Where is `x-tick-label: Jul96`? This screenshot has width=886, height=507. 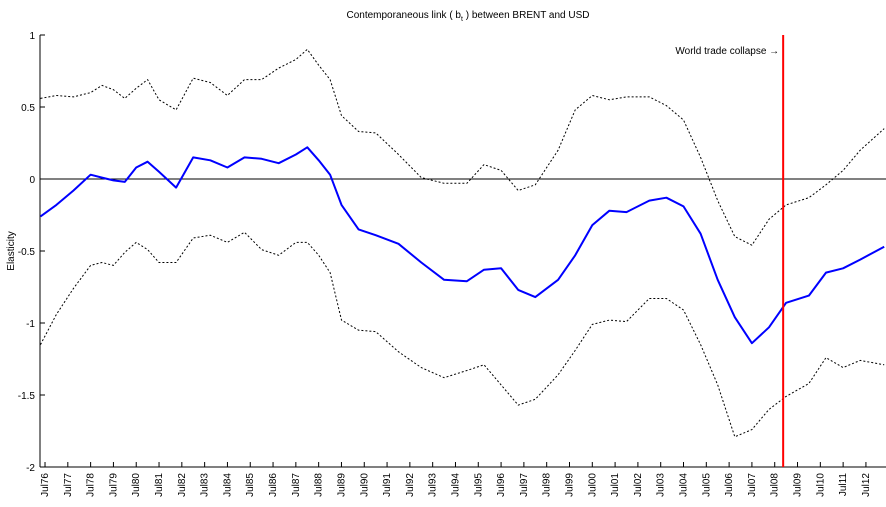
x-tick-label: Jul96 is located at coordinates (501, 485).